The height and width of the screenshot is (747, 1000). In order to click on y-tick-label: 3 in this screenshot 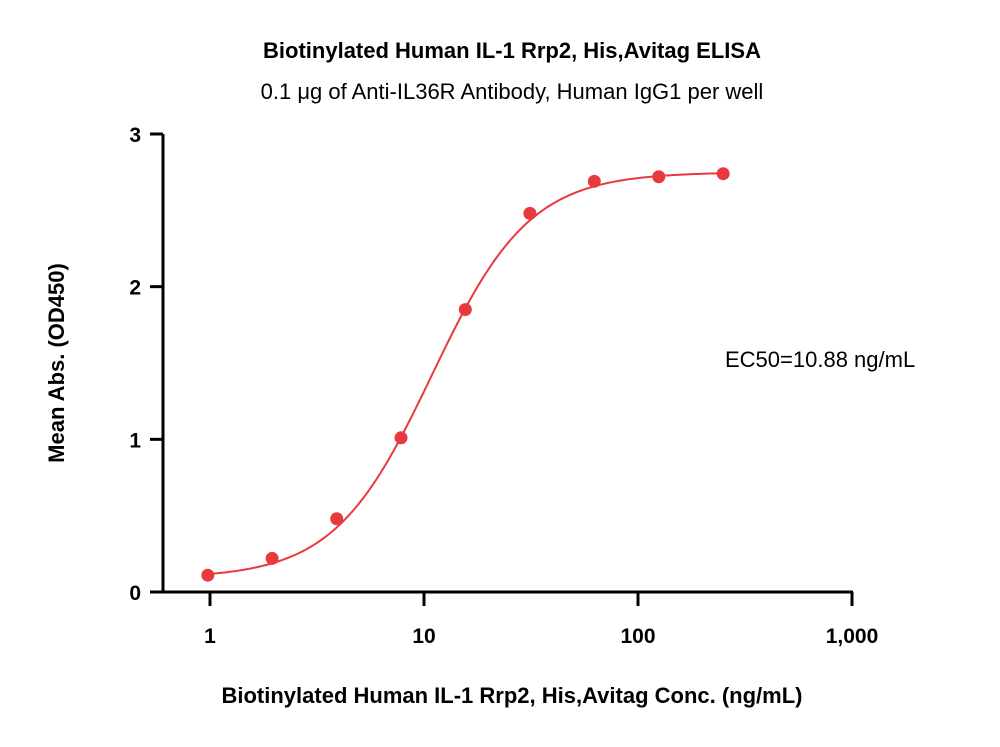, I will do `click(135, 135)`.